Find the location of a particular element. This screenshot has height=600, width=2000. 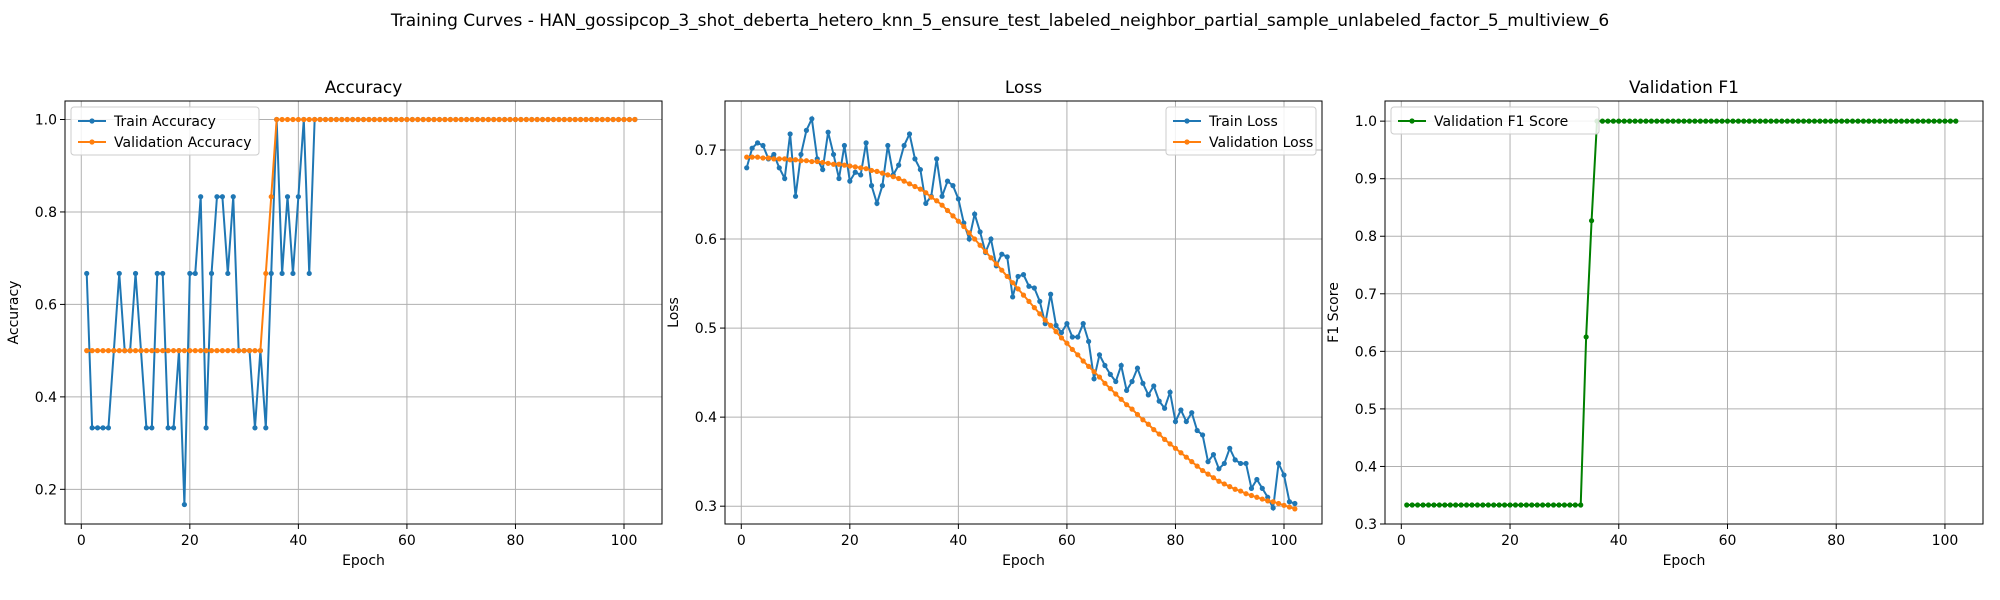

y-axis-label: F1 Score is located at coordinates (1334, 312).